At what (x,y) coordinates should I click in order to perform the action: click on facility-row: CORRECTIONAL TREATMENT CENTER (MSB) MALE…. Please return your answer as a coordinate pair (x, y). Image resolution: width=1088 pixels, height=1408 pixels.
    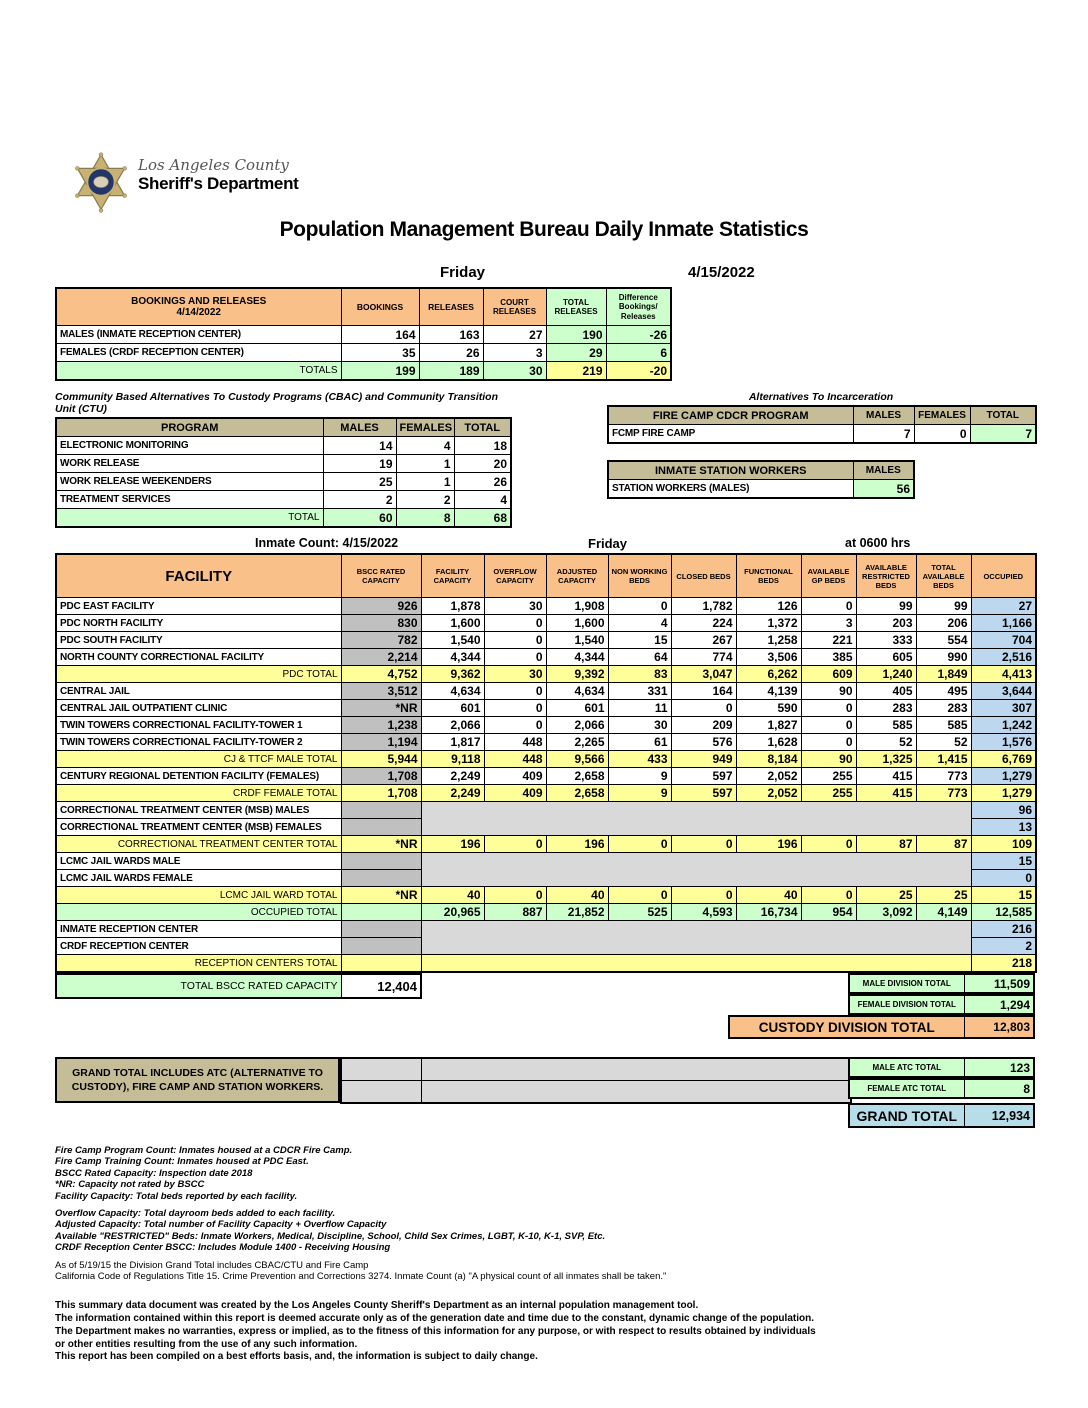
    Looking at the image, I should click on (546, 818).